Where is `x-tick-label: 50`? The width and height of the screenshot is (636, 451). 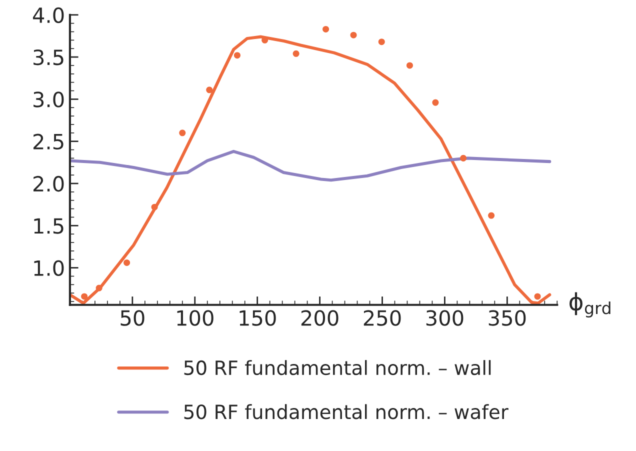
x-tick-label: 50 is located at coordinates (132, 318).